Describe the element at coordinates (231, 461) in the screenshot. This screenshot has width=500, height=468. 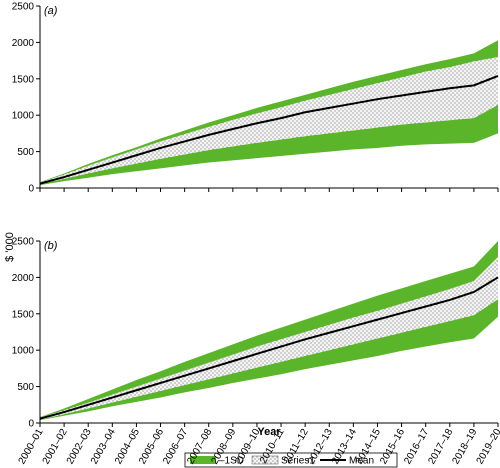
I see `legend-label-sd: –1SD` at that location.